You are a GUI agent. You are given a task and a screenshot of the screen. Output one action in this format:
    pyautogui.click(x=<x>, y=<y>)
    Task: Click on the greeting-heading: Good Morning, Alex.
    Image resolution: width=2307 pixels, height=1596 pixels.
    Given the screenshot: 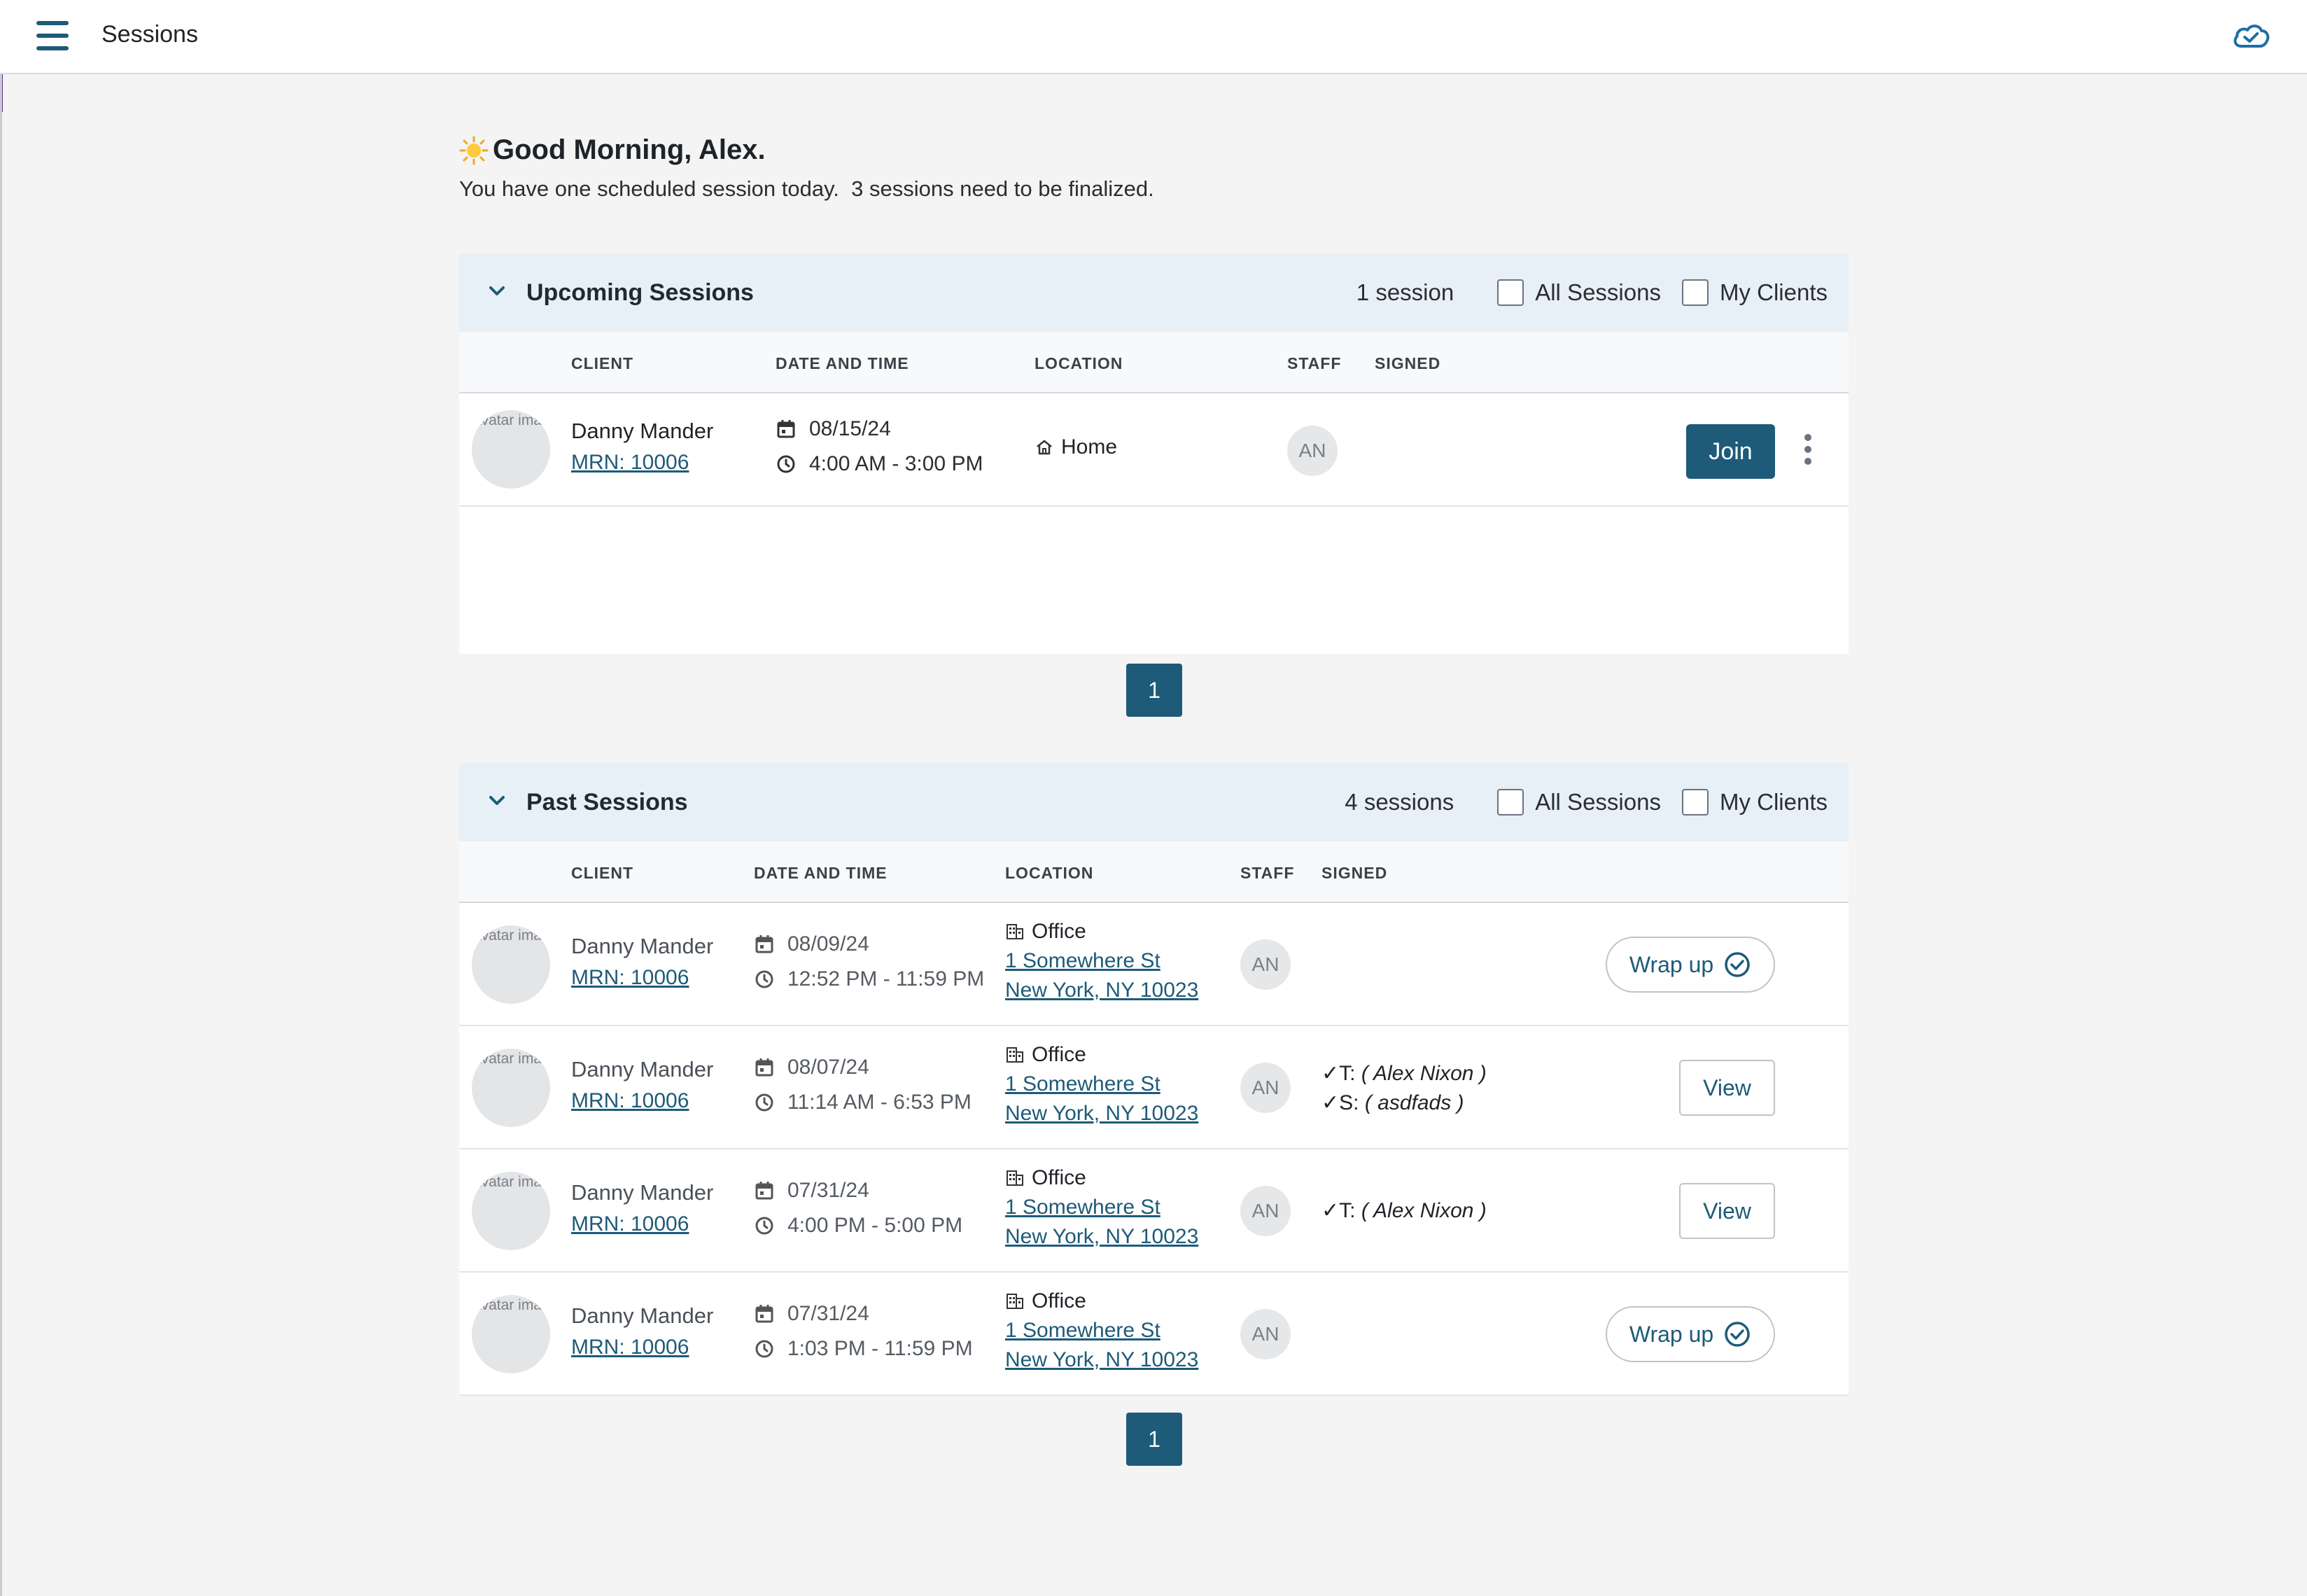 What is the action you would take?
    pyautogui.click(x=612, y=150)
    